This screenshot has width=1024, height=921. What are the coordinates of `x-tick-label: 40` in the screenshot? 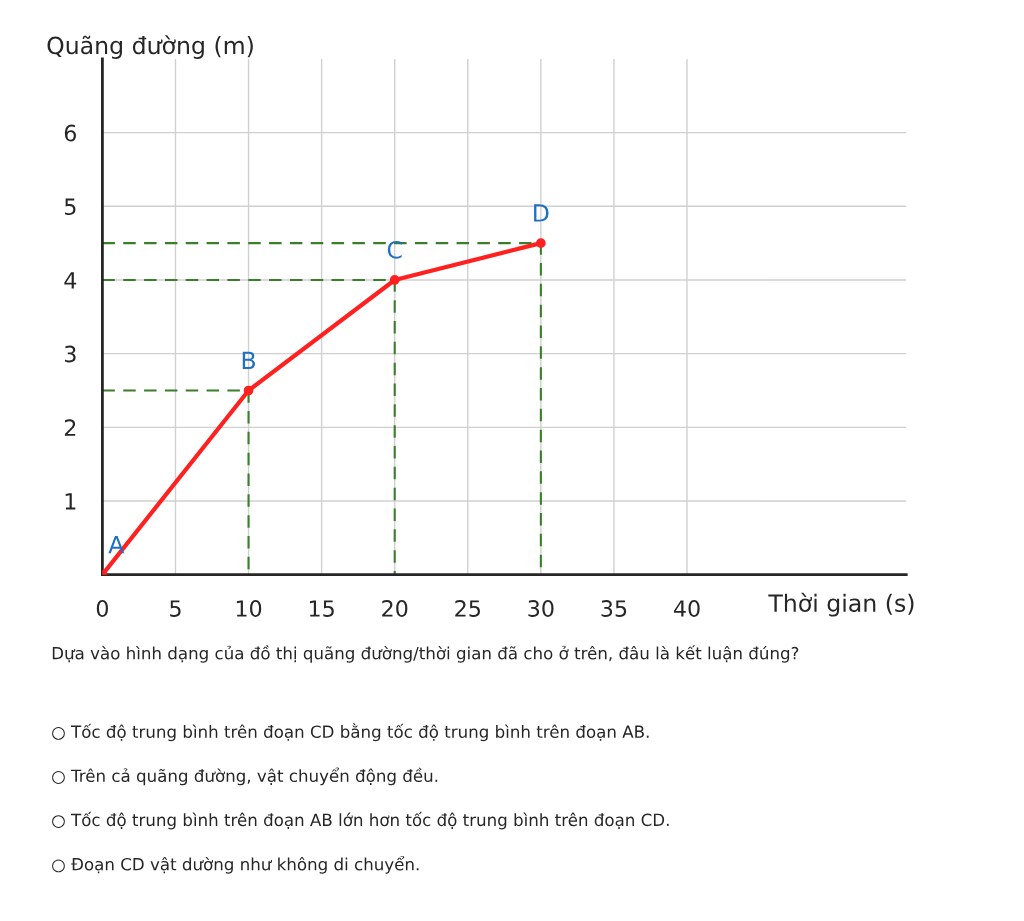 It's located at (686, 608).